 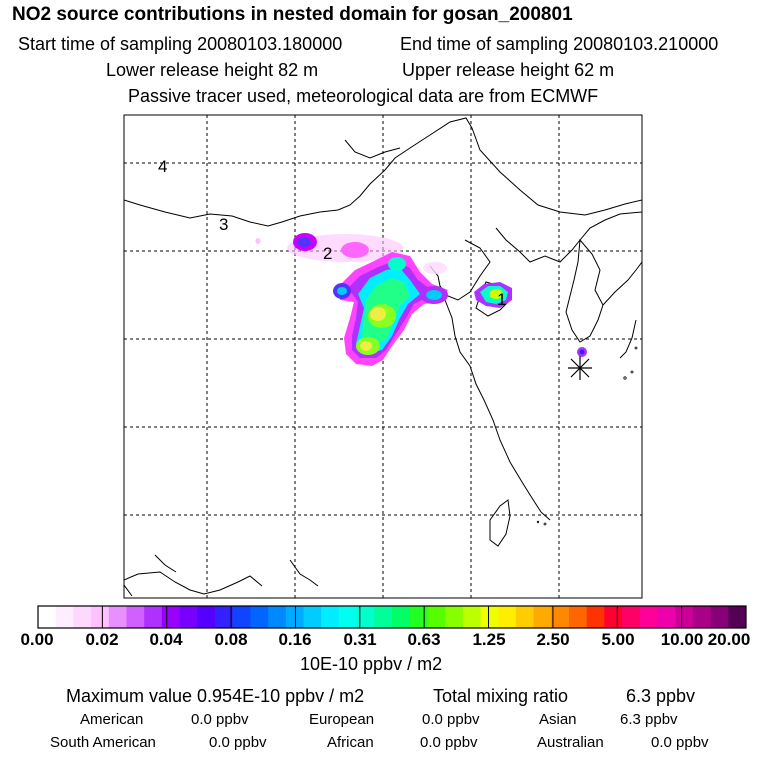 What do you see at coordinates (350, 742) in the screenshot?
I see `region-name-african: African` at bounding box center [350, 742].